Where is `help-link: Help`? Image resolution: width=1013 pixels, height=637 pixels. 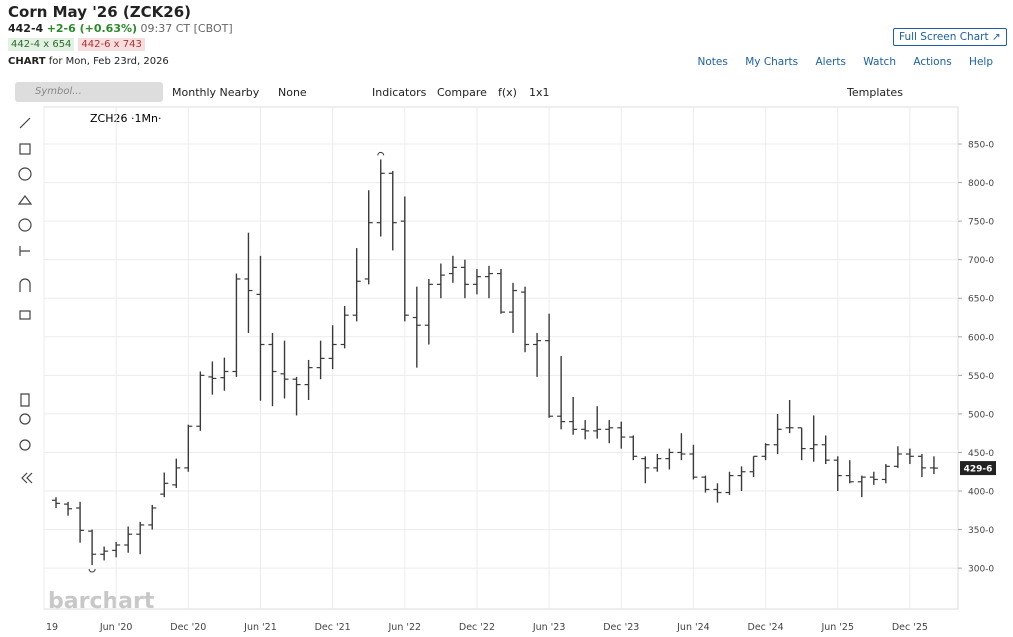
help-link: Help is located at coordinates (981, 62).